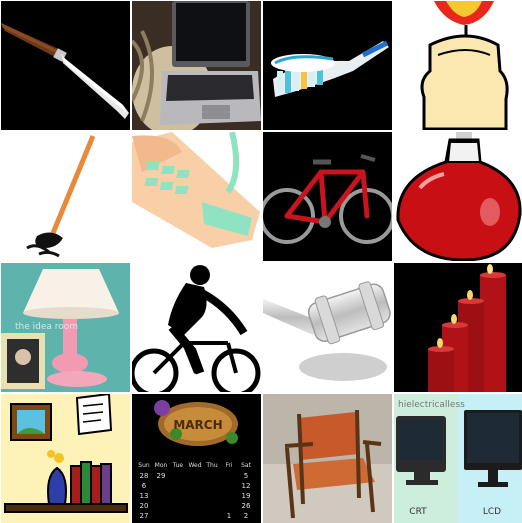  I want to click on bicycle-icon, so click(327, 196).